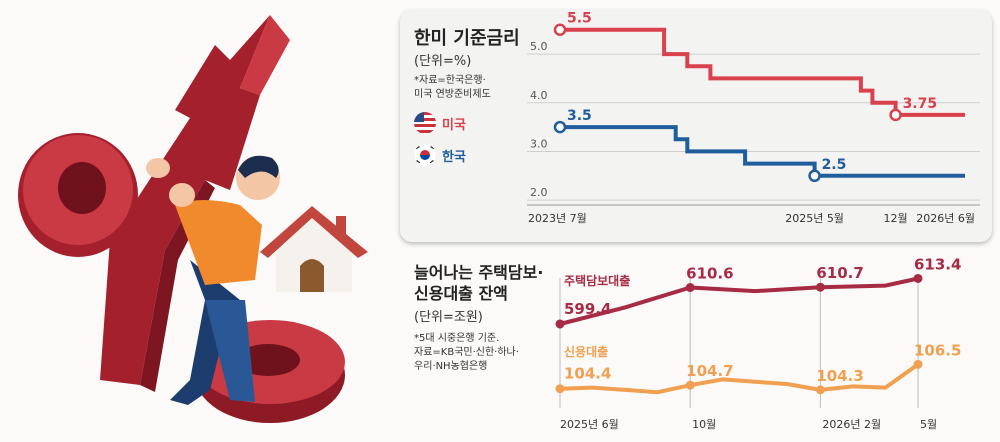 Image resolution: width=1000 pixels, height=442 pixels. I want to click on loan-x-tick-label: 2026년 2월, so click(851, 424).